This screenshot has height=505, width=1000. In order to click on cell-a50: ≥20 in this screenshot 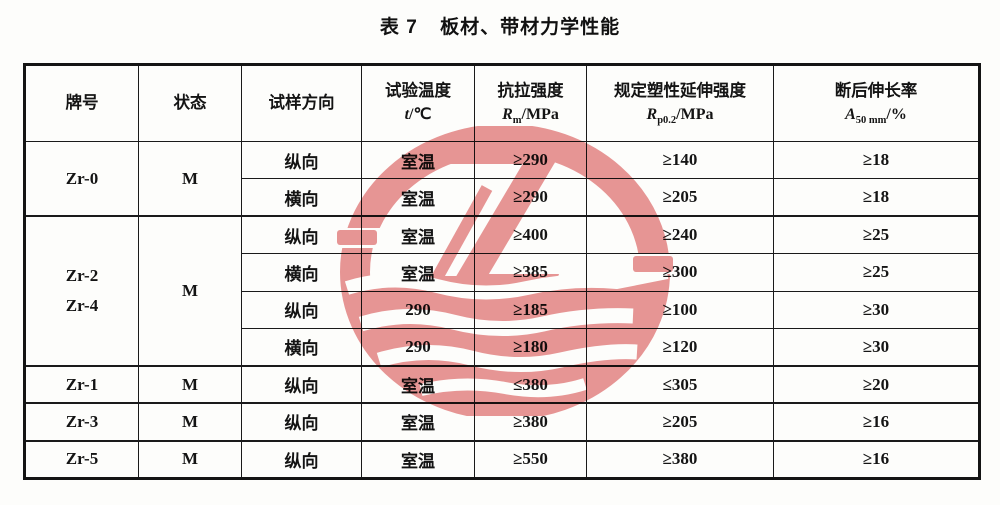, I will do `click(876, 384)`.